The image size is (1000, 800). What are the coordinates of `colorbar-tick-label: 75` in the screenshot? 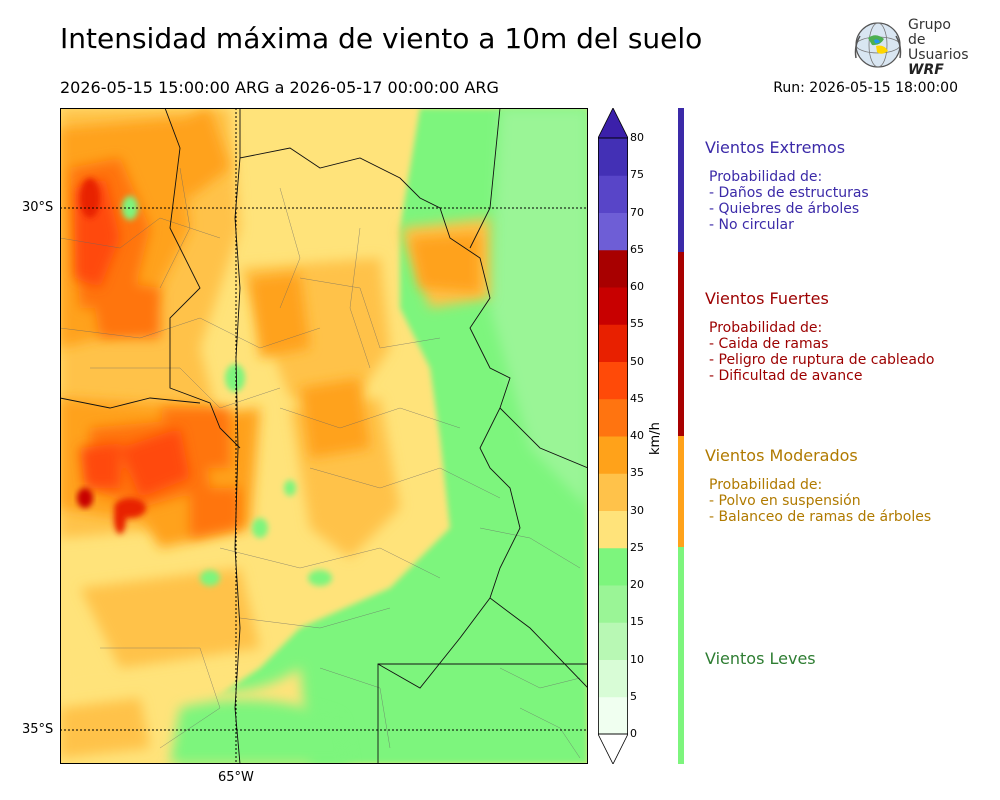 It's located at (637, 175).